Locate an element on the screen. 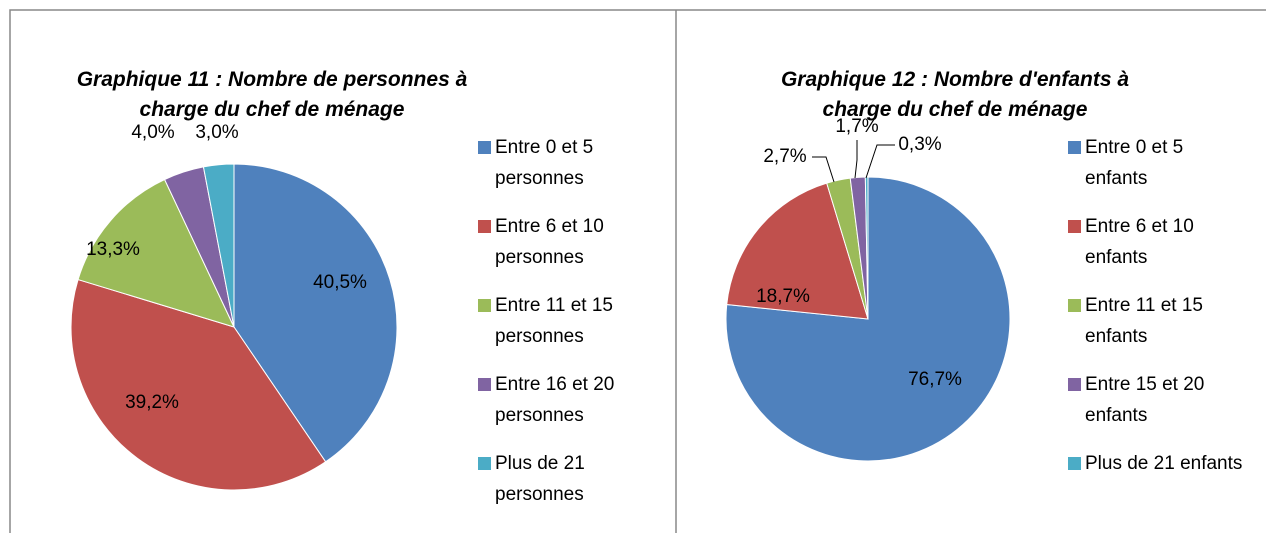  data-label: 13,3% is located at coordinates (113, 249).